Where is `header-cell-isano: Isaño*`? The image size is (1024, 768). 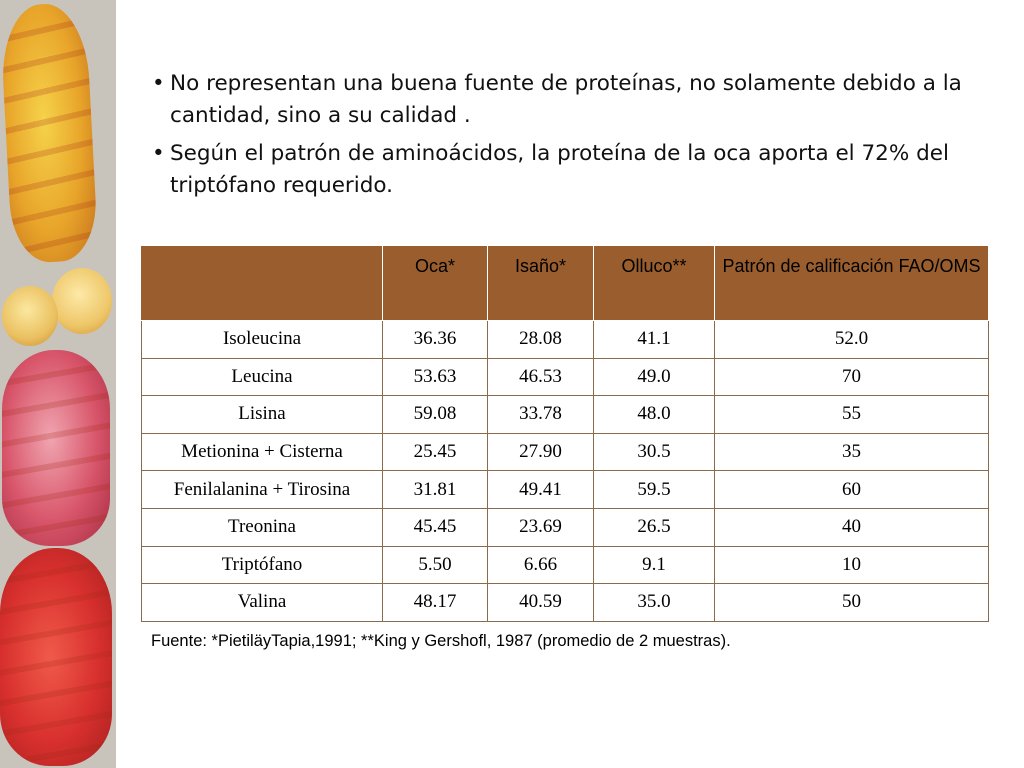 header-cell-isano: Isaño* is located at coordinates (540, 283).